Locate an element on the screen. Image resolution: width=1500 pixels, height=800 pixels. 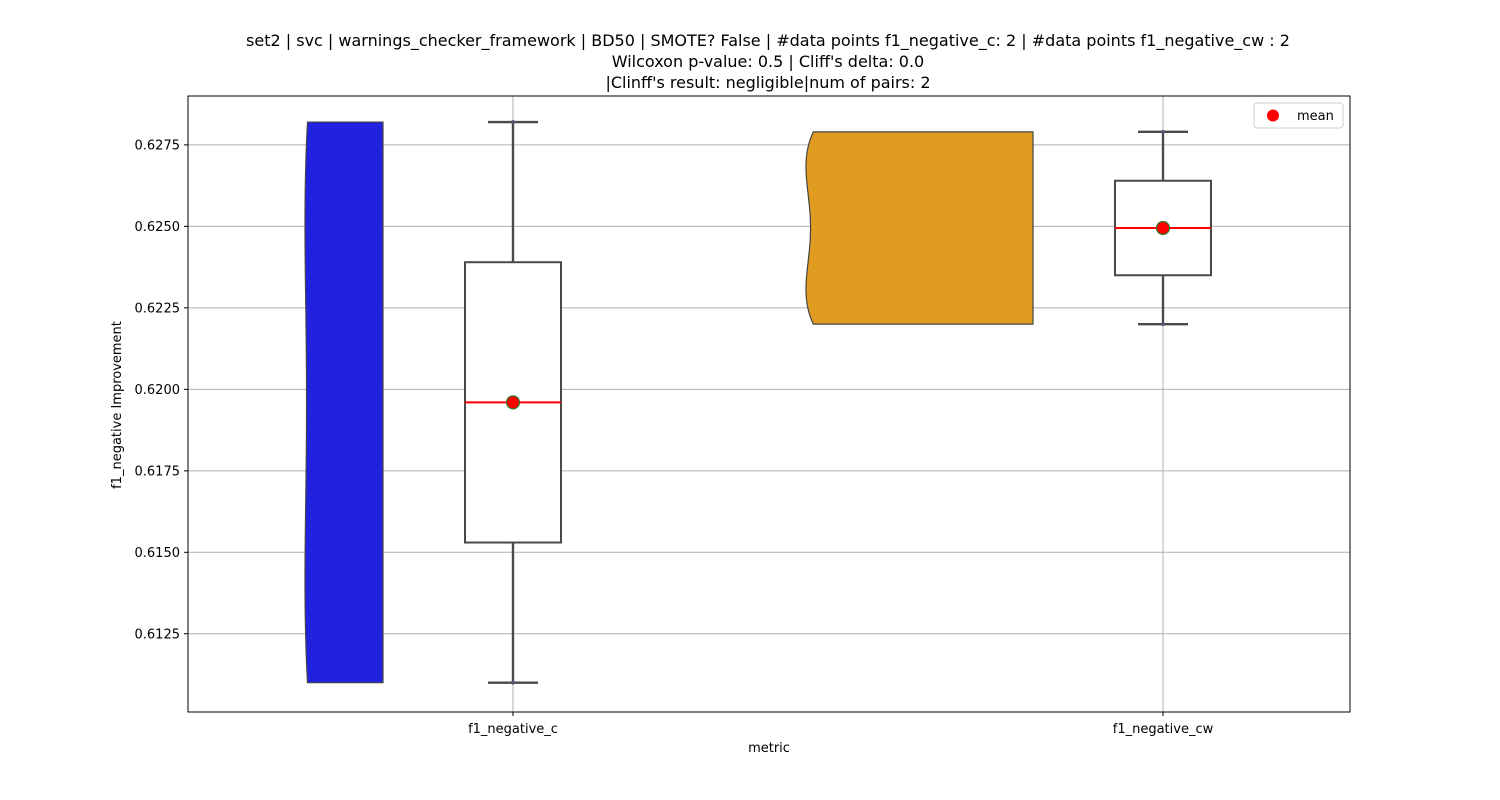
violin-f1_negative_c is located at coordinates (344, 402).